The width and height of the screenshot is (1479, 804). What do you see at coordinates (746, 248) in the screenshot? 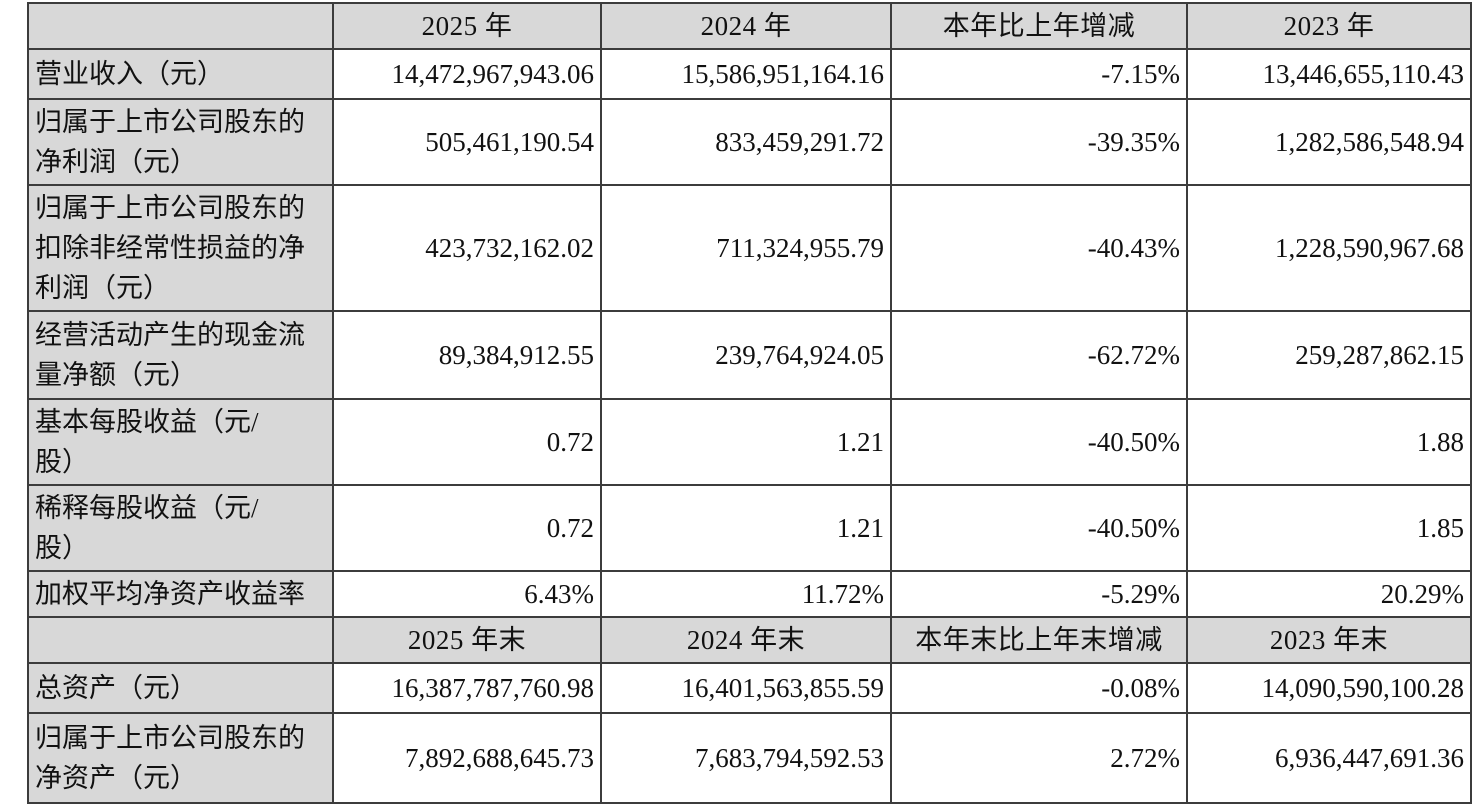
I see `metric-value: 711,324,955.79` at bounding box center [746, 248].